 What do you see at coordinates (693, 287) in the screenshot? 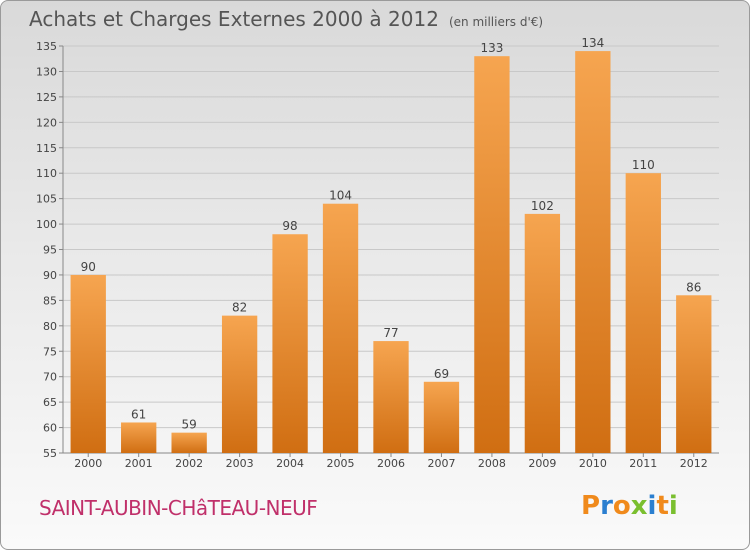
I see `bar-value-label: 86` at bounding box center [693, 287].